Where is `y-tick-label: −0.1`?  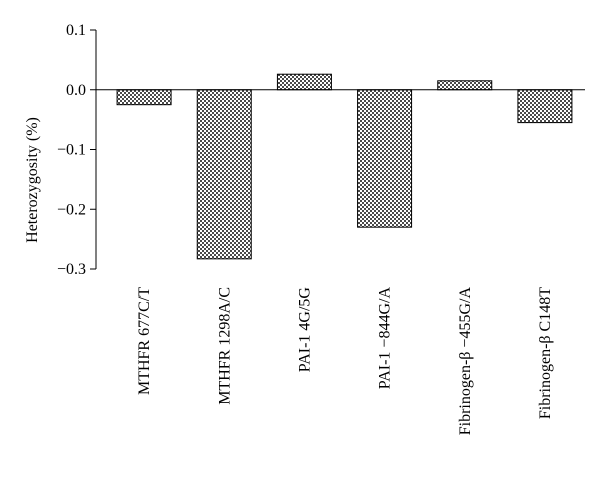
y-tick-label: −0.1 is located at coordinates (71, 150).